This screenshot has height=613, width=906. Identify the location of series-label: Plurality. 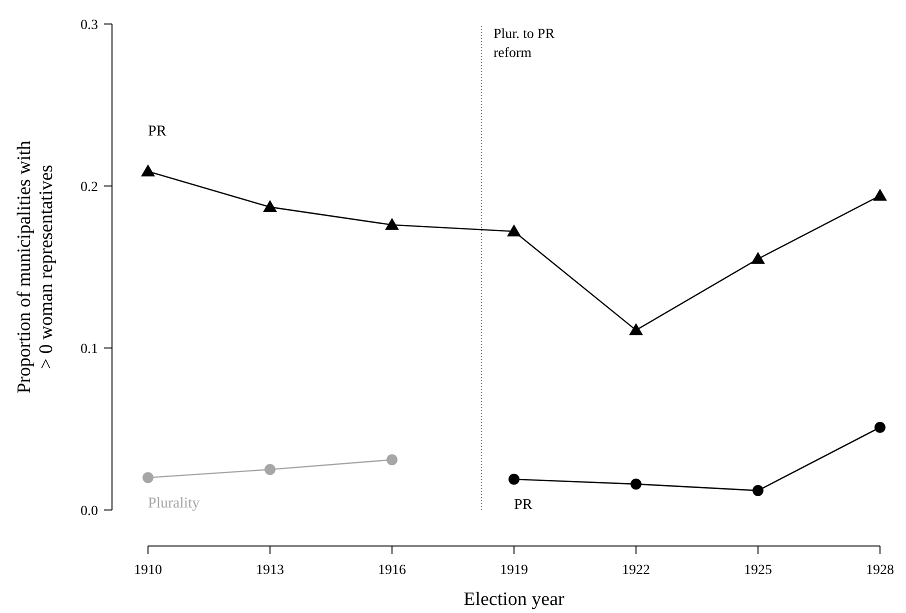
(174, 504).